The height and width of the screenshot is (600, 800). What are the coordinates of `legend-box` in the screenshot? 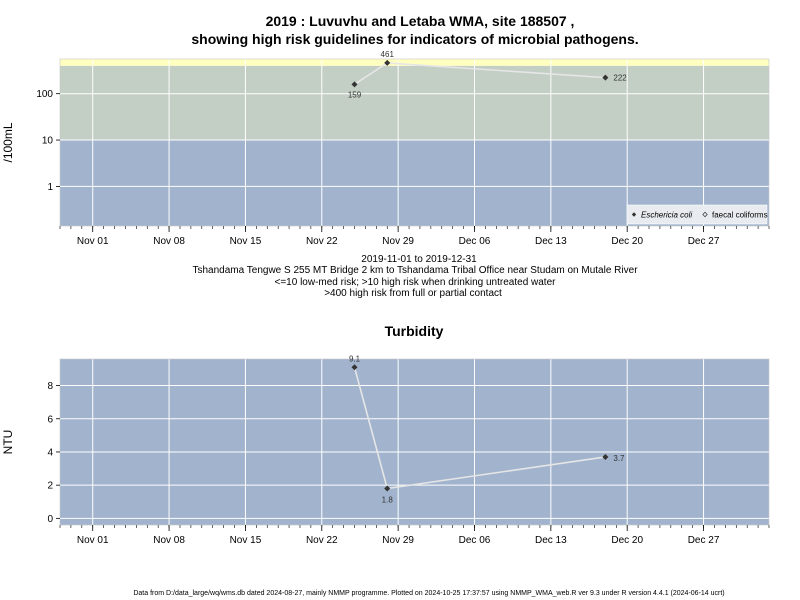 It's located at (697, 214).